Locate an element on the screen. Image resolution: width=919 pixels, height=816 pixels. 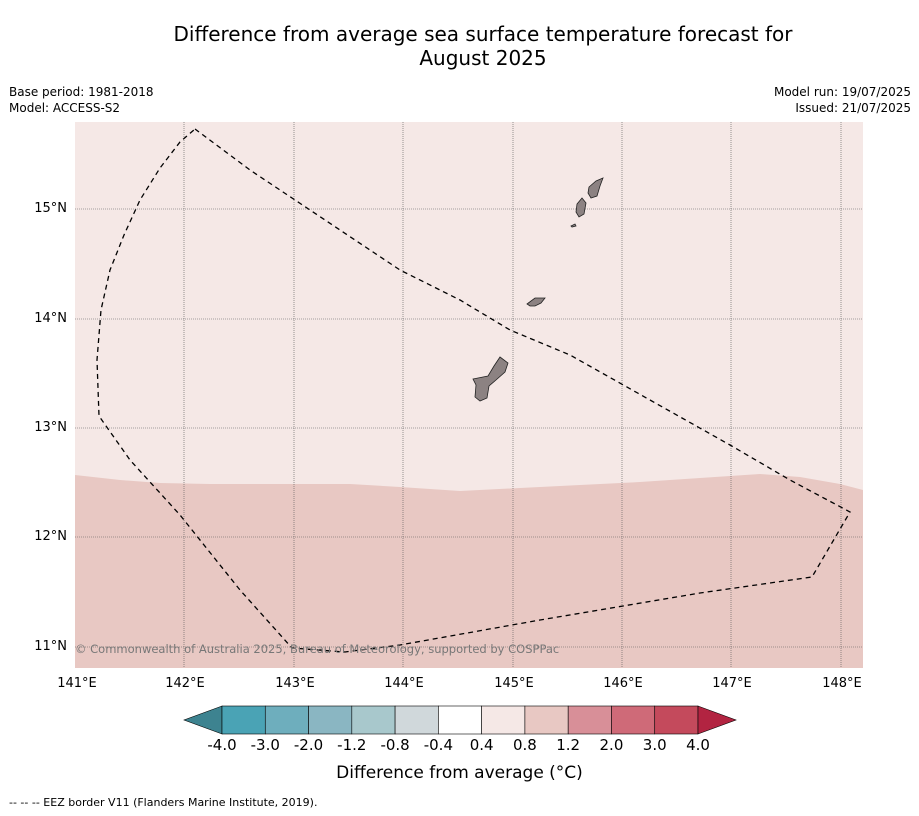
lon-label-142e: 142°E is located at coordinates (185, 683).